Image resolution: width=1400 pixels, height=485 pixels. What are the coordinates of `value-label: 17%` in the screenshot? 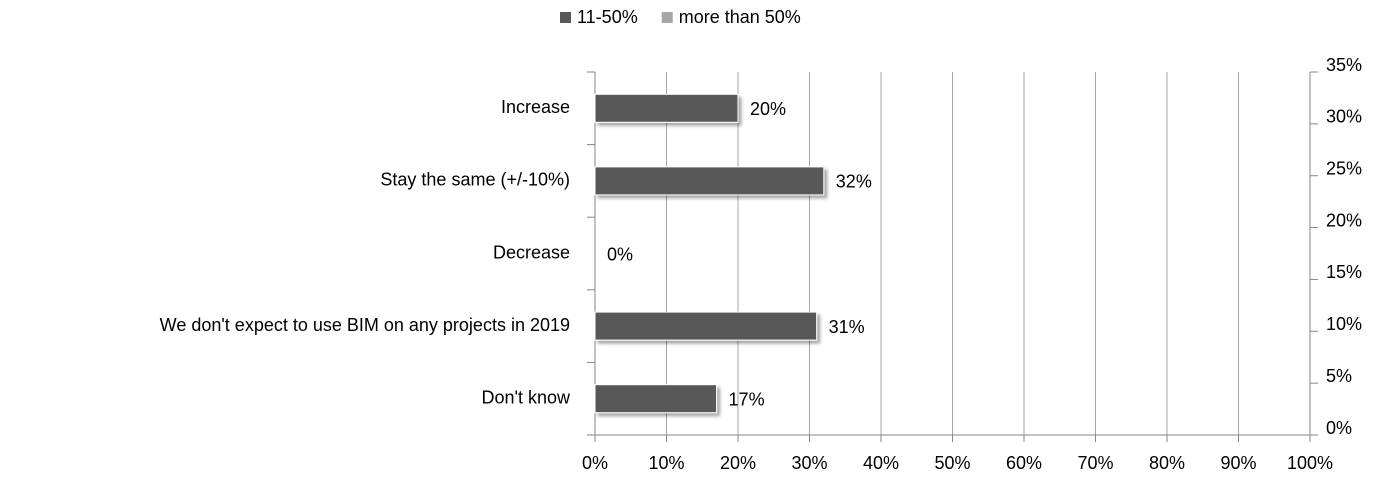 It's located at (747, 399).